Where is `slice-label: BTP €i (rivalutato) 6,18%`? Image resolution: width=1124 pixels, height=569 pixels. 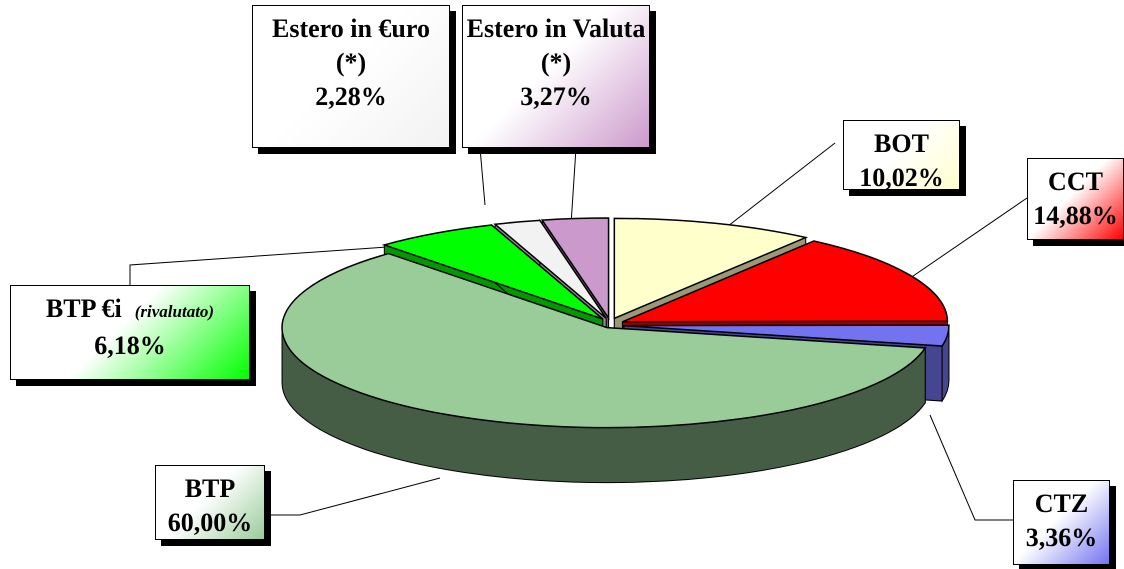
slice-label: BTP €i (rivalutato) 6,18% is located at coordinates (130, 332).